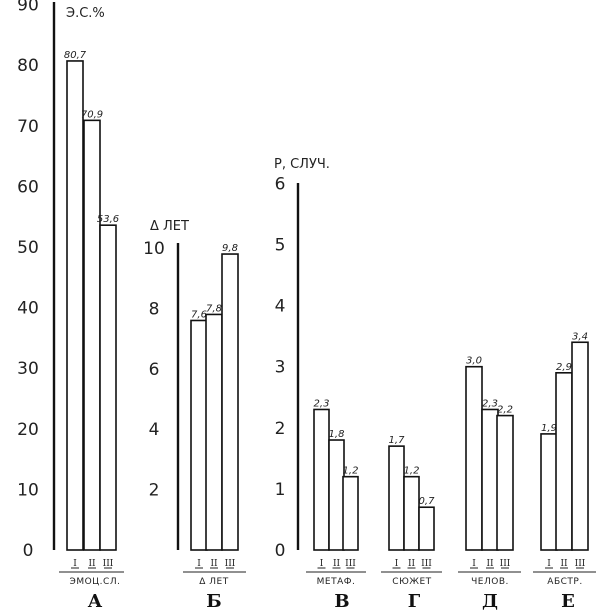 The width and height of the screenshot is (600, 613). I want to click on panel-v-bar-value-label: 1,2, so click(351, 471).